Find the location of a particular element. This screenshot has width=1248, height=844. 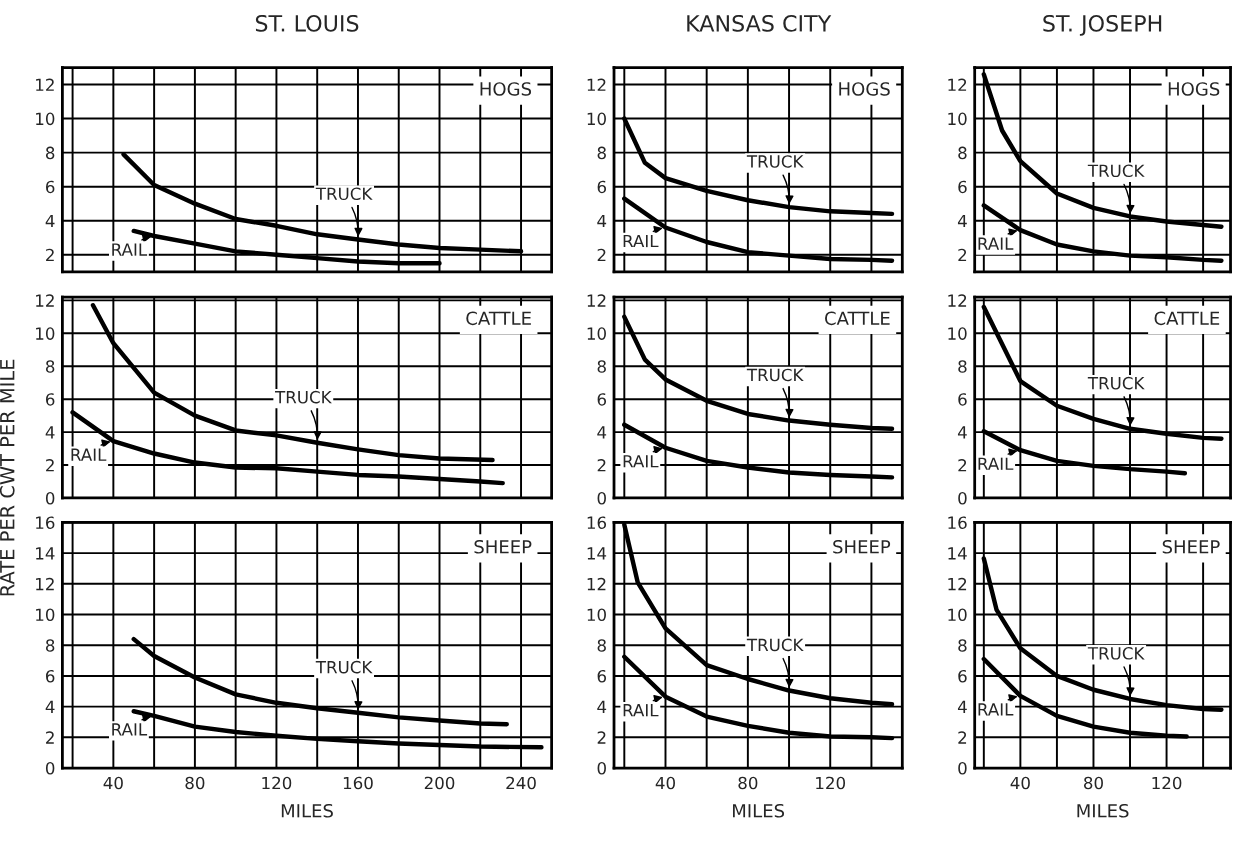

x-tick-label: 160 is located at coordinates (358, 783).